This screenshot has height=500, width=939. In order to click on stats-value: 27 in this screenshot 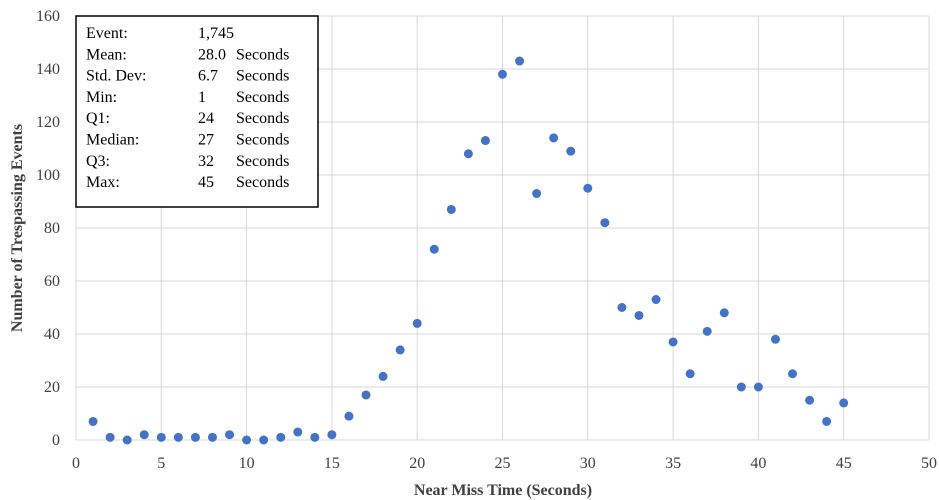, I will do `click(206, 140)`.